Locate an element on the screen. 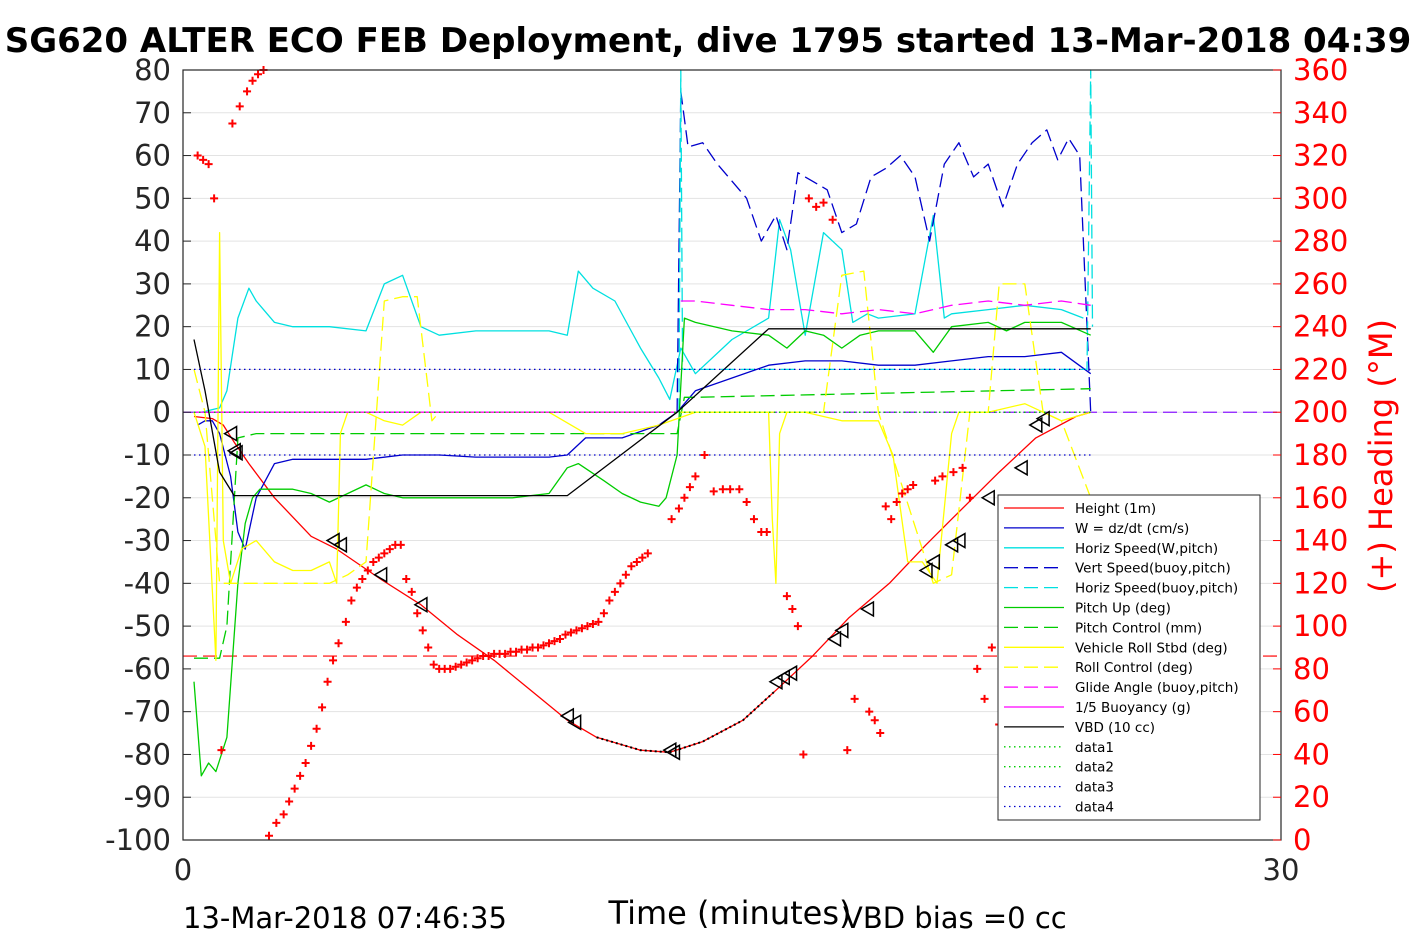 This screenshot has width=1417, height=945. left-tick-label-14: -60 is located at coordinates (147, 669).